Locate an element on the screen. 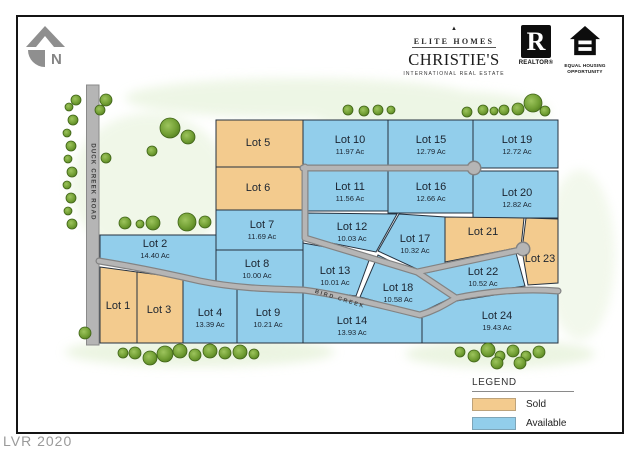  duck-creek-road is located at coordinates (93, 215).